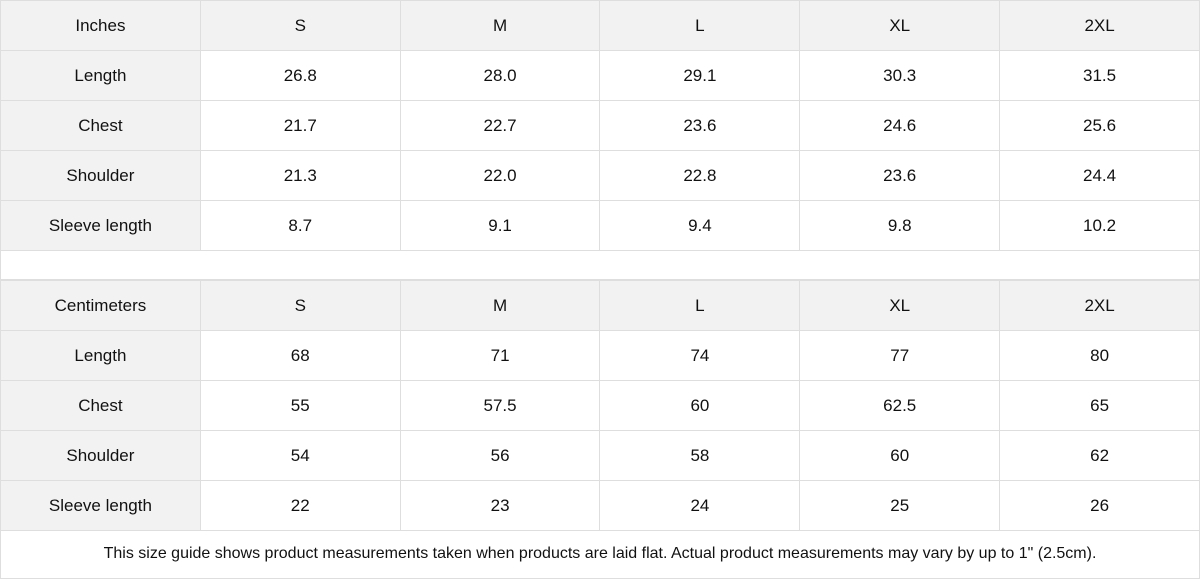 The image size is (1200, 580). Describe the element at coordinates (300, 405) in the screenshot. I see `measurement-cell: 55` at that location.